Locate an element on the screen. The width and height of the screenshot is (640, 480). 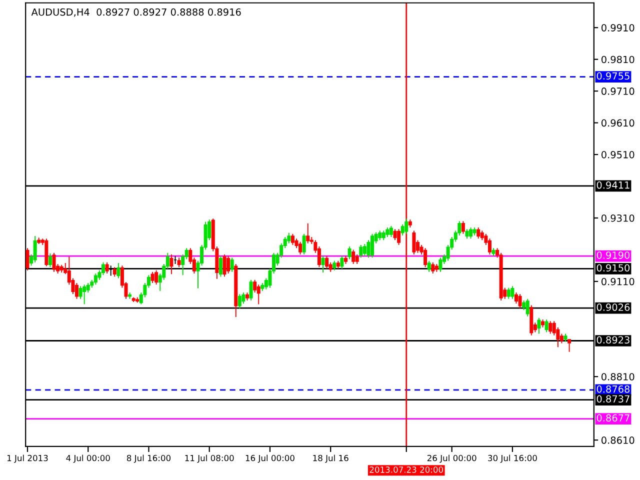
x-tick-label: 18 Jul 16 is located at coordinates (330, 458).